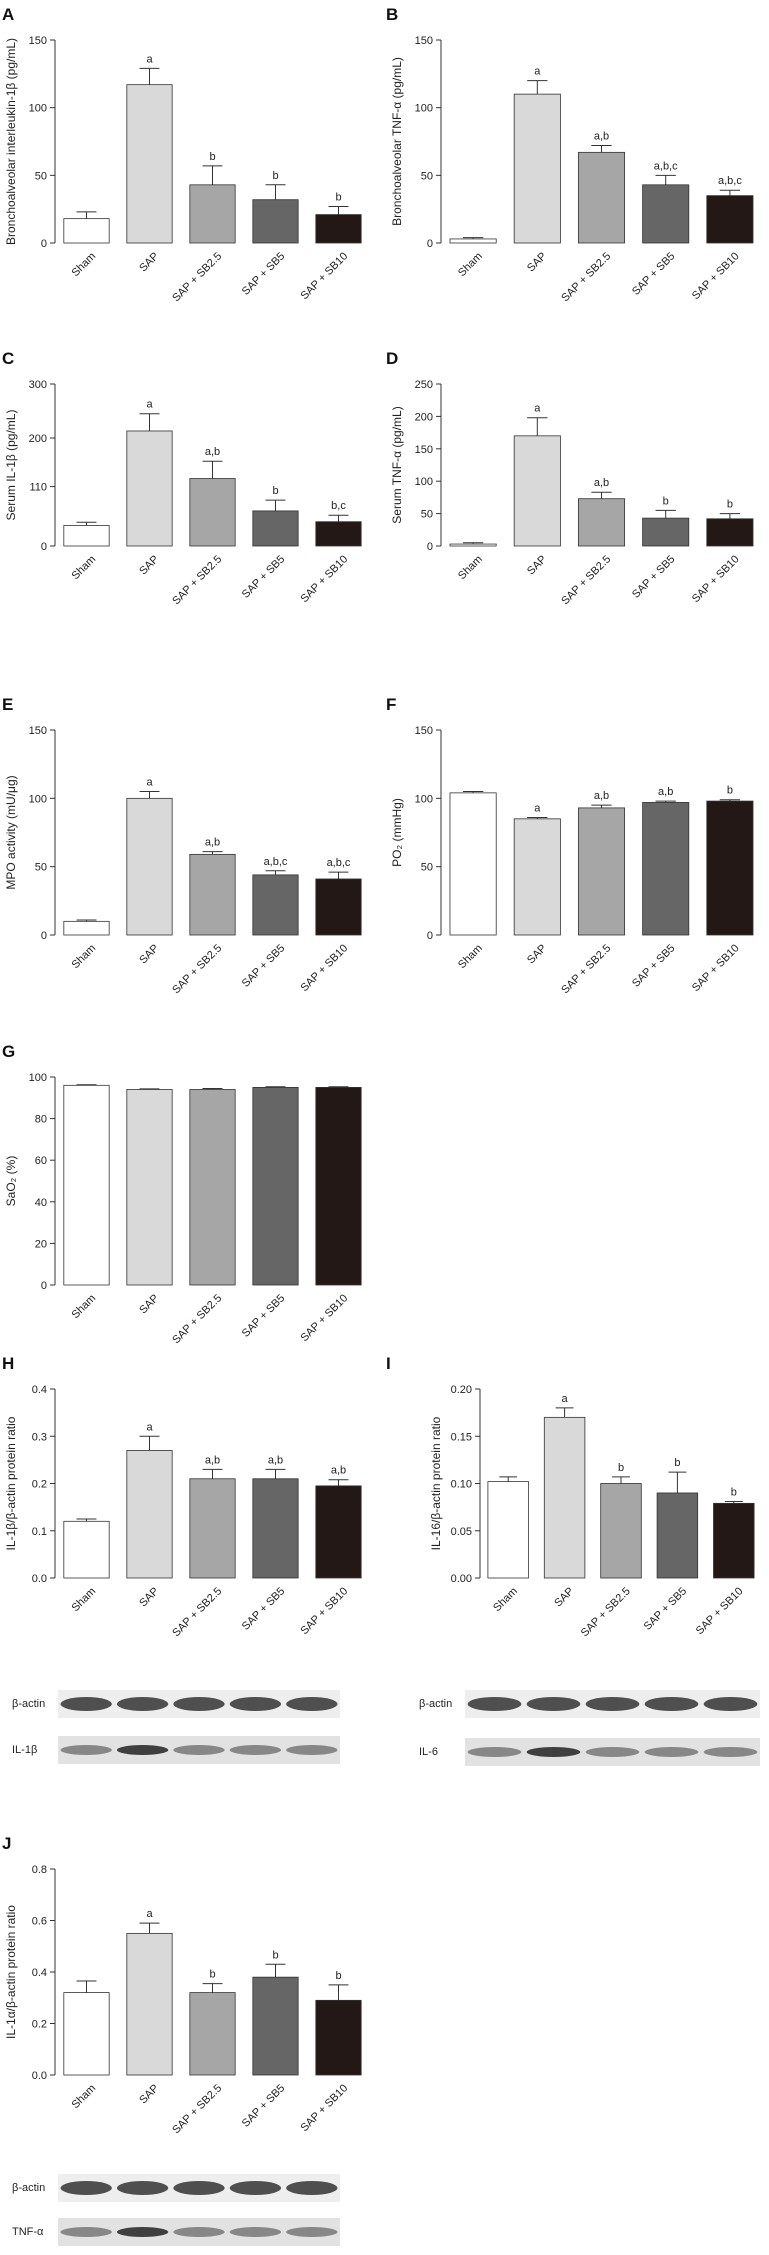 The width and height of the screenshot is (769, 2255). I want to click on y-tick-label: 0.20, so click(461, 1390).